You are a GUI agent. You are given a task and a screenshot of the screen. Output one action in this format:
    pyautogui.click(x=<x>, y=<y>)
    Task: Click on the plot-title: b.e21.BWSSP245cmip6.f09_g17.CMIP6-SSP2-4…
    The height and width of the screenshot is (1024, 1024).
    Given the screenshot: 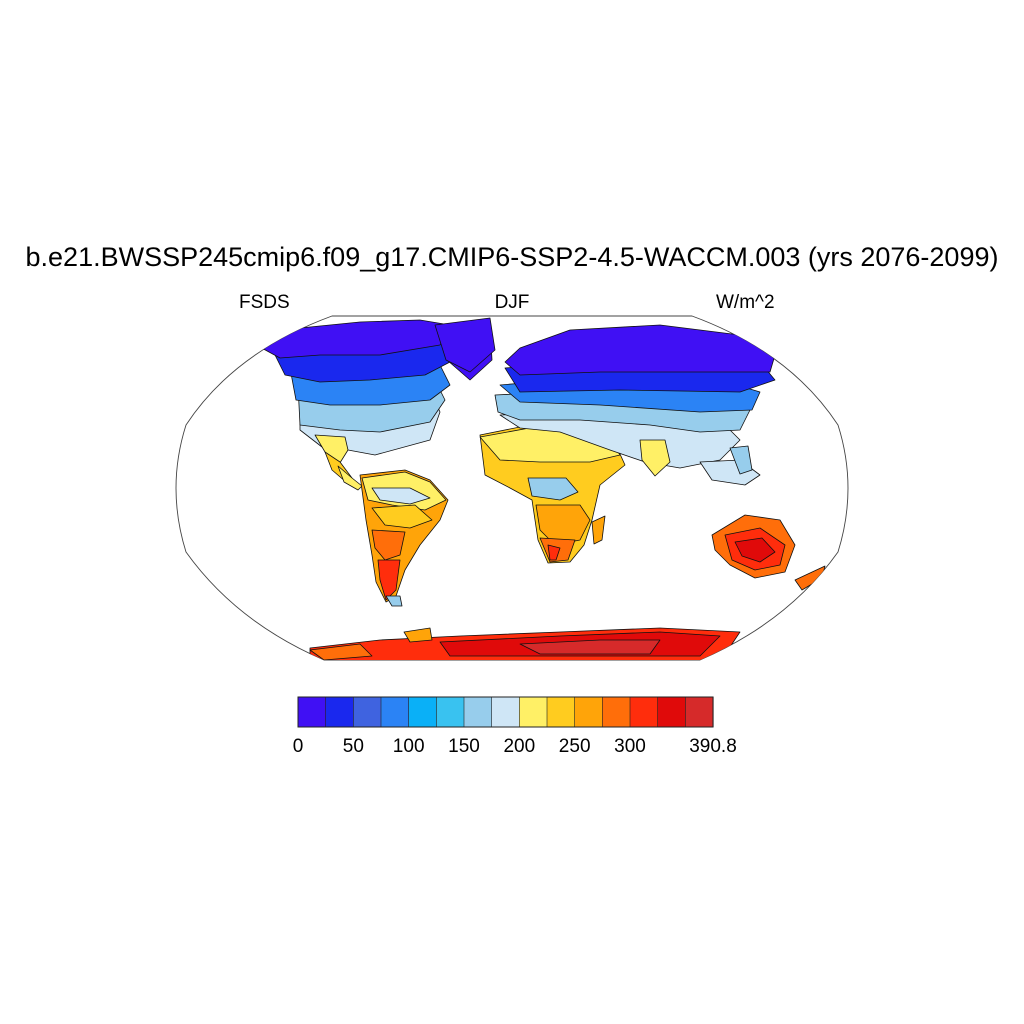 What is the action you would take?
    pyautogui.click(x=512, y=257)
    